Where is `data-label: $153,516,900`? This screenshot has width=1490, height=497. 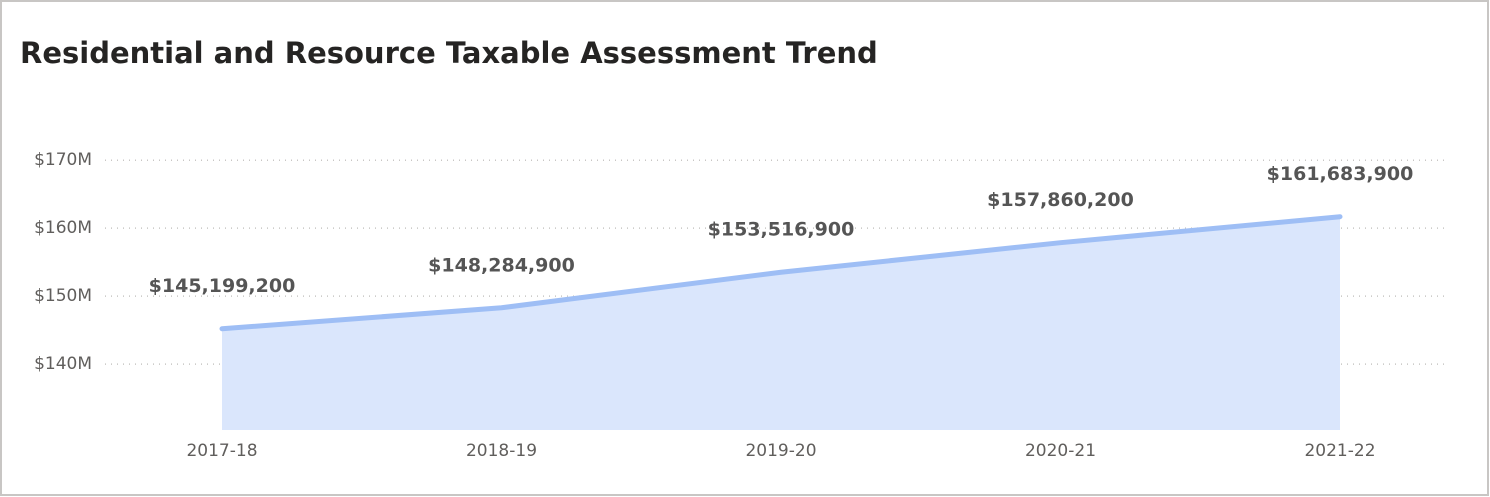
data-label: $153,516,900 is located at coordinates (781, 230).